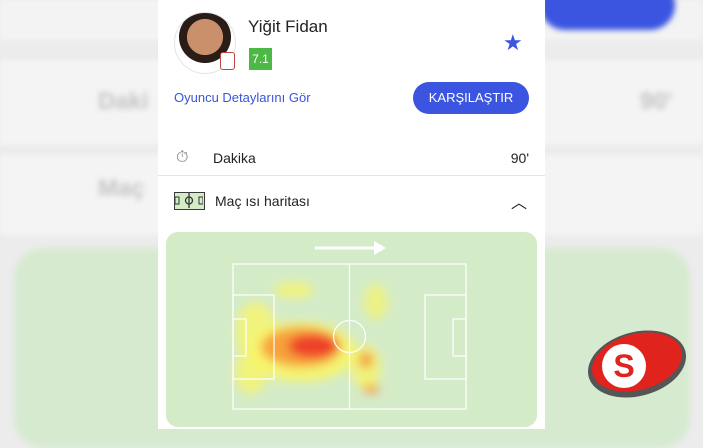  Describe the element at coordinates (351, 201) in the screenshot. I see `heatmap-header: Maç ısı haritası ︿` at that location.